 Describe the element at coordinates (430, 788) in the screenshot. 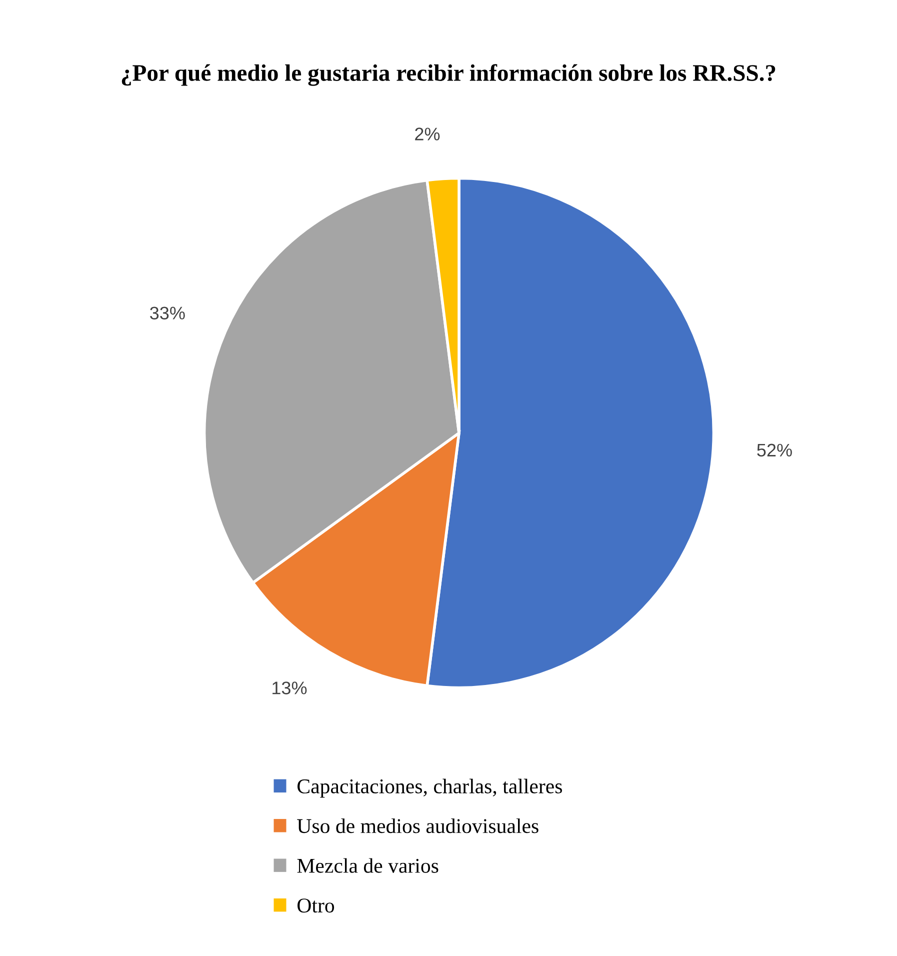

I see `legend-label: Capacitaciones, charlas, talleres` at that location.